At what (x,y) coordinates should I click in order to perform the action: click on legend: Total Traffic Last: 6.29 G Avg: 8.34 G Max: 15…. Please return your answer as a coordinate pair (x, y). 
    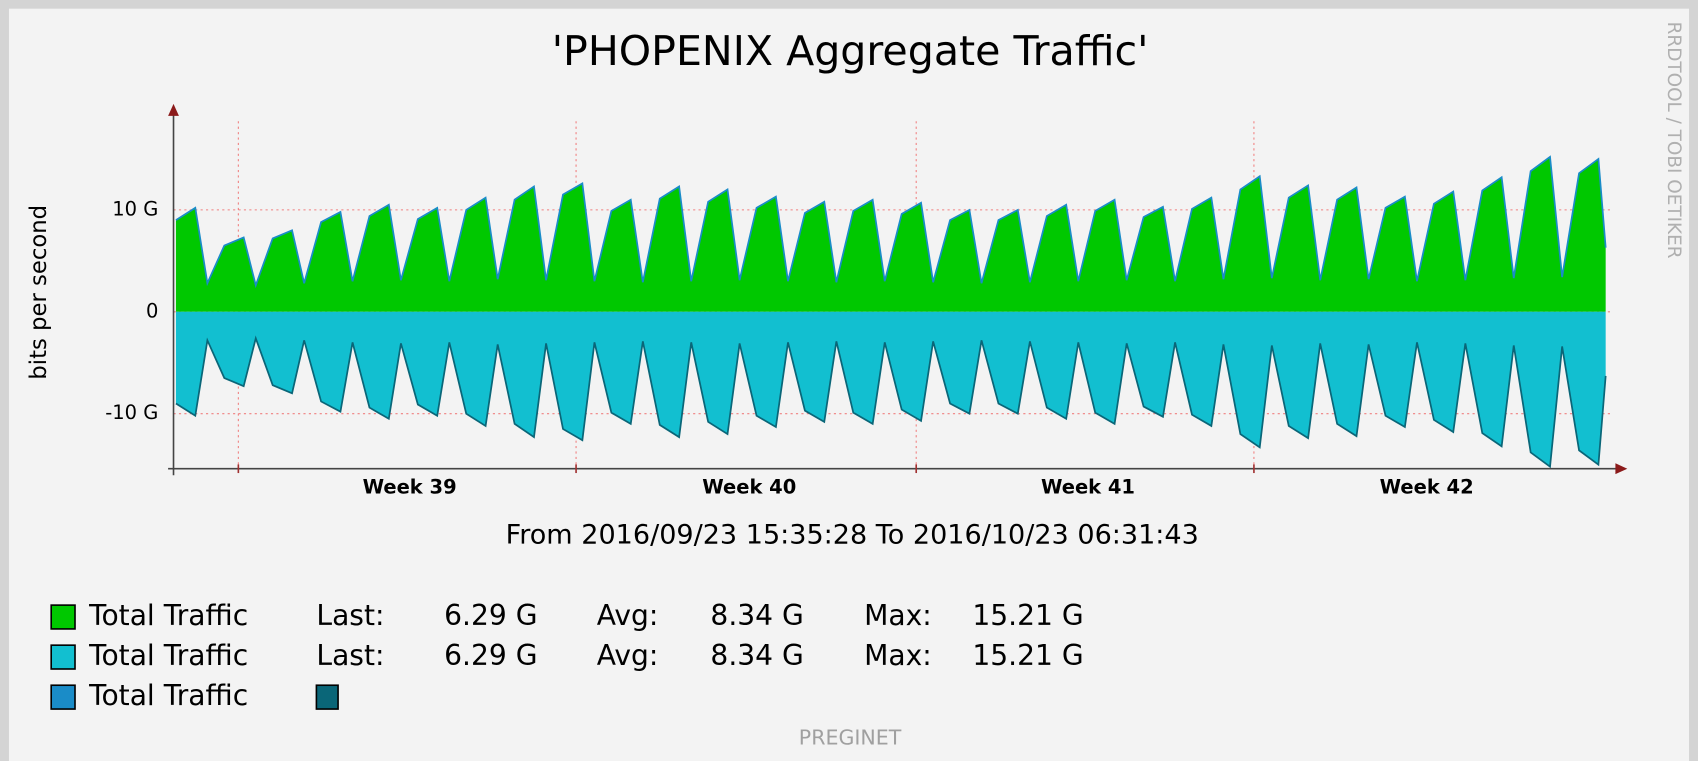
    Looking at the image, I should click on (567, 655).